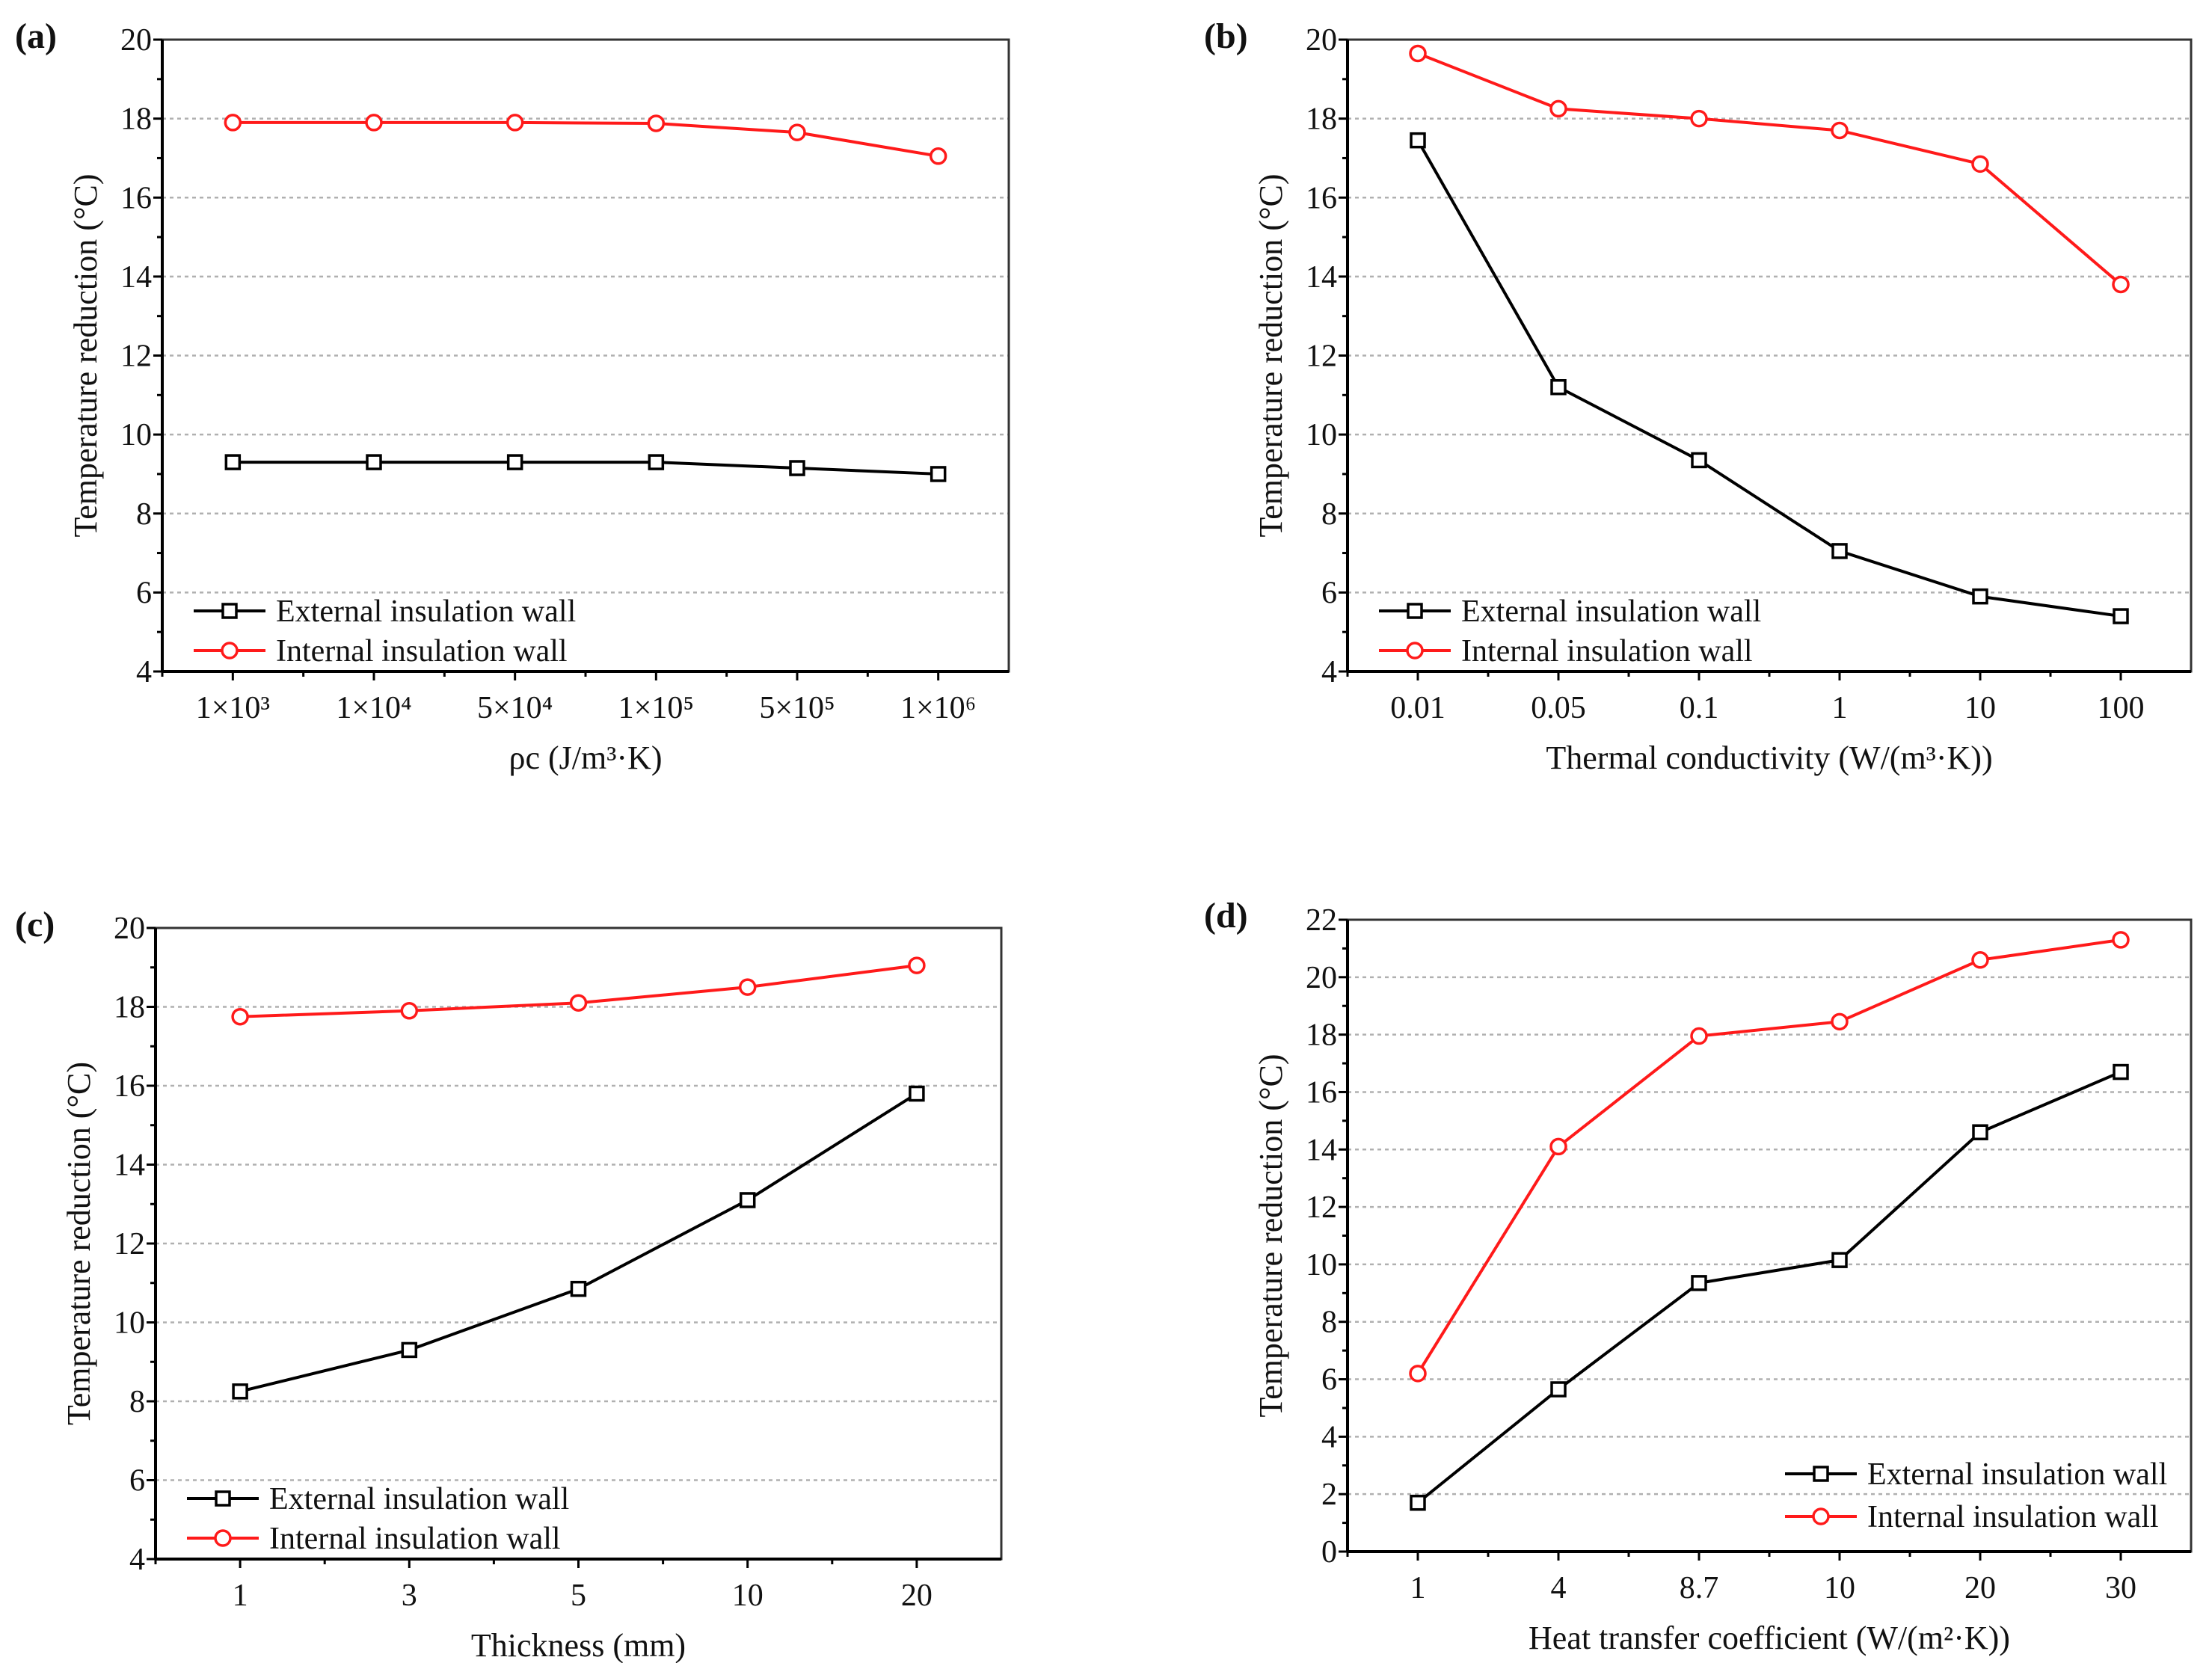 This screenshot has width=2212, height=1663. I want to click on x-axis-label: Heat transfer coefficient (W/(m²·K)), so click(1769, 1638).